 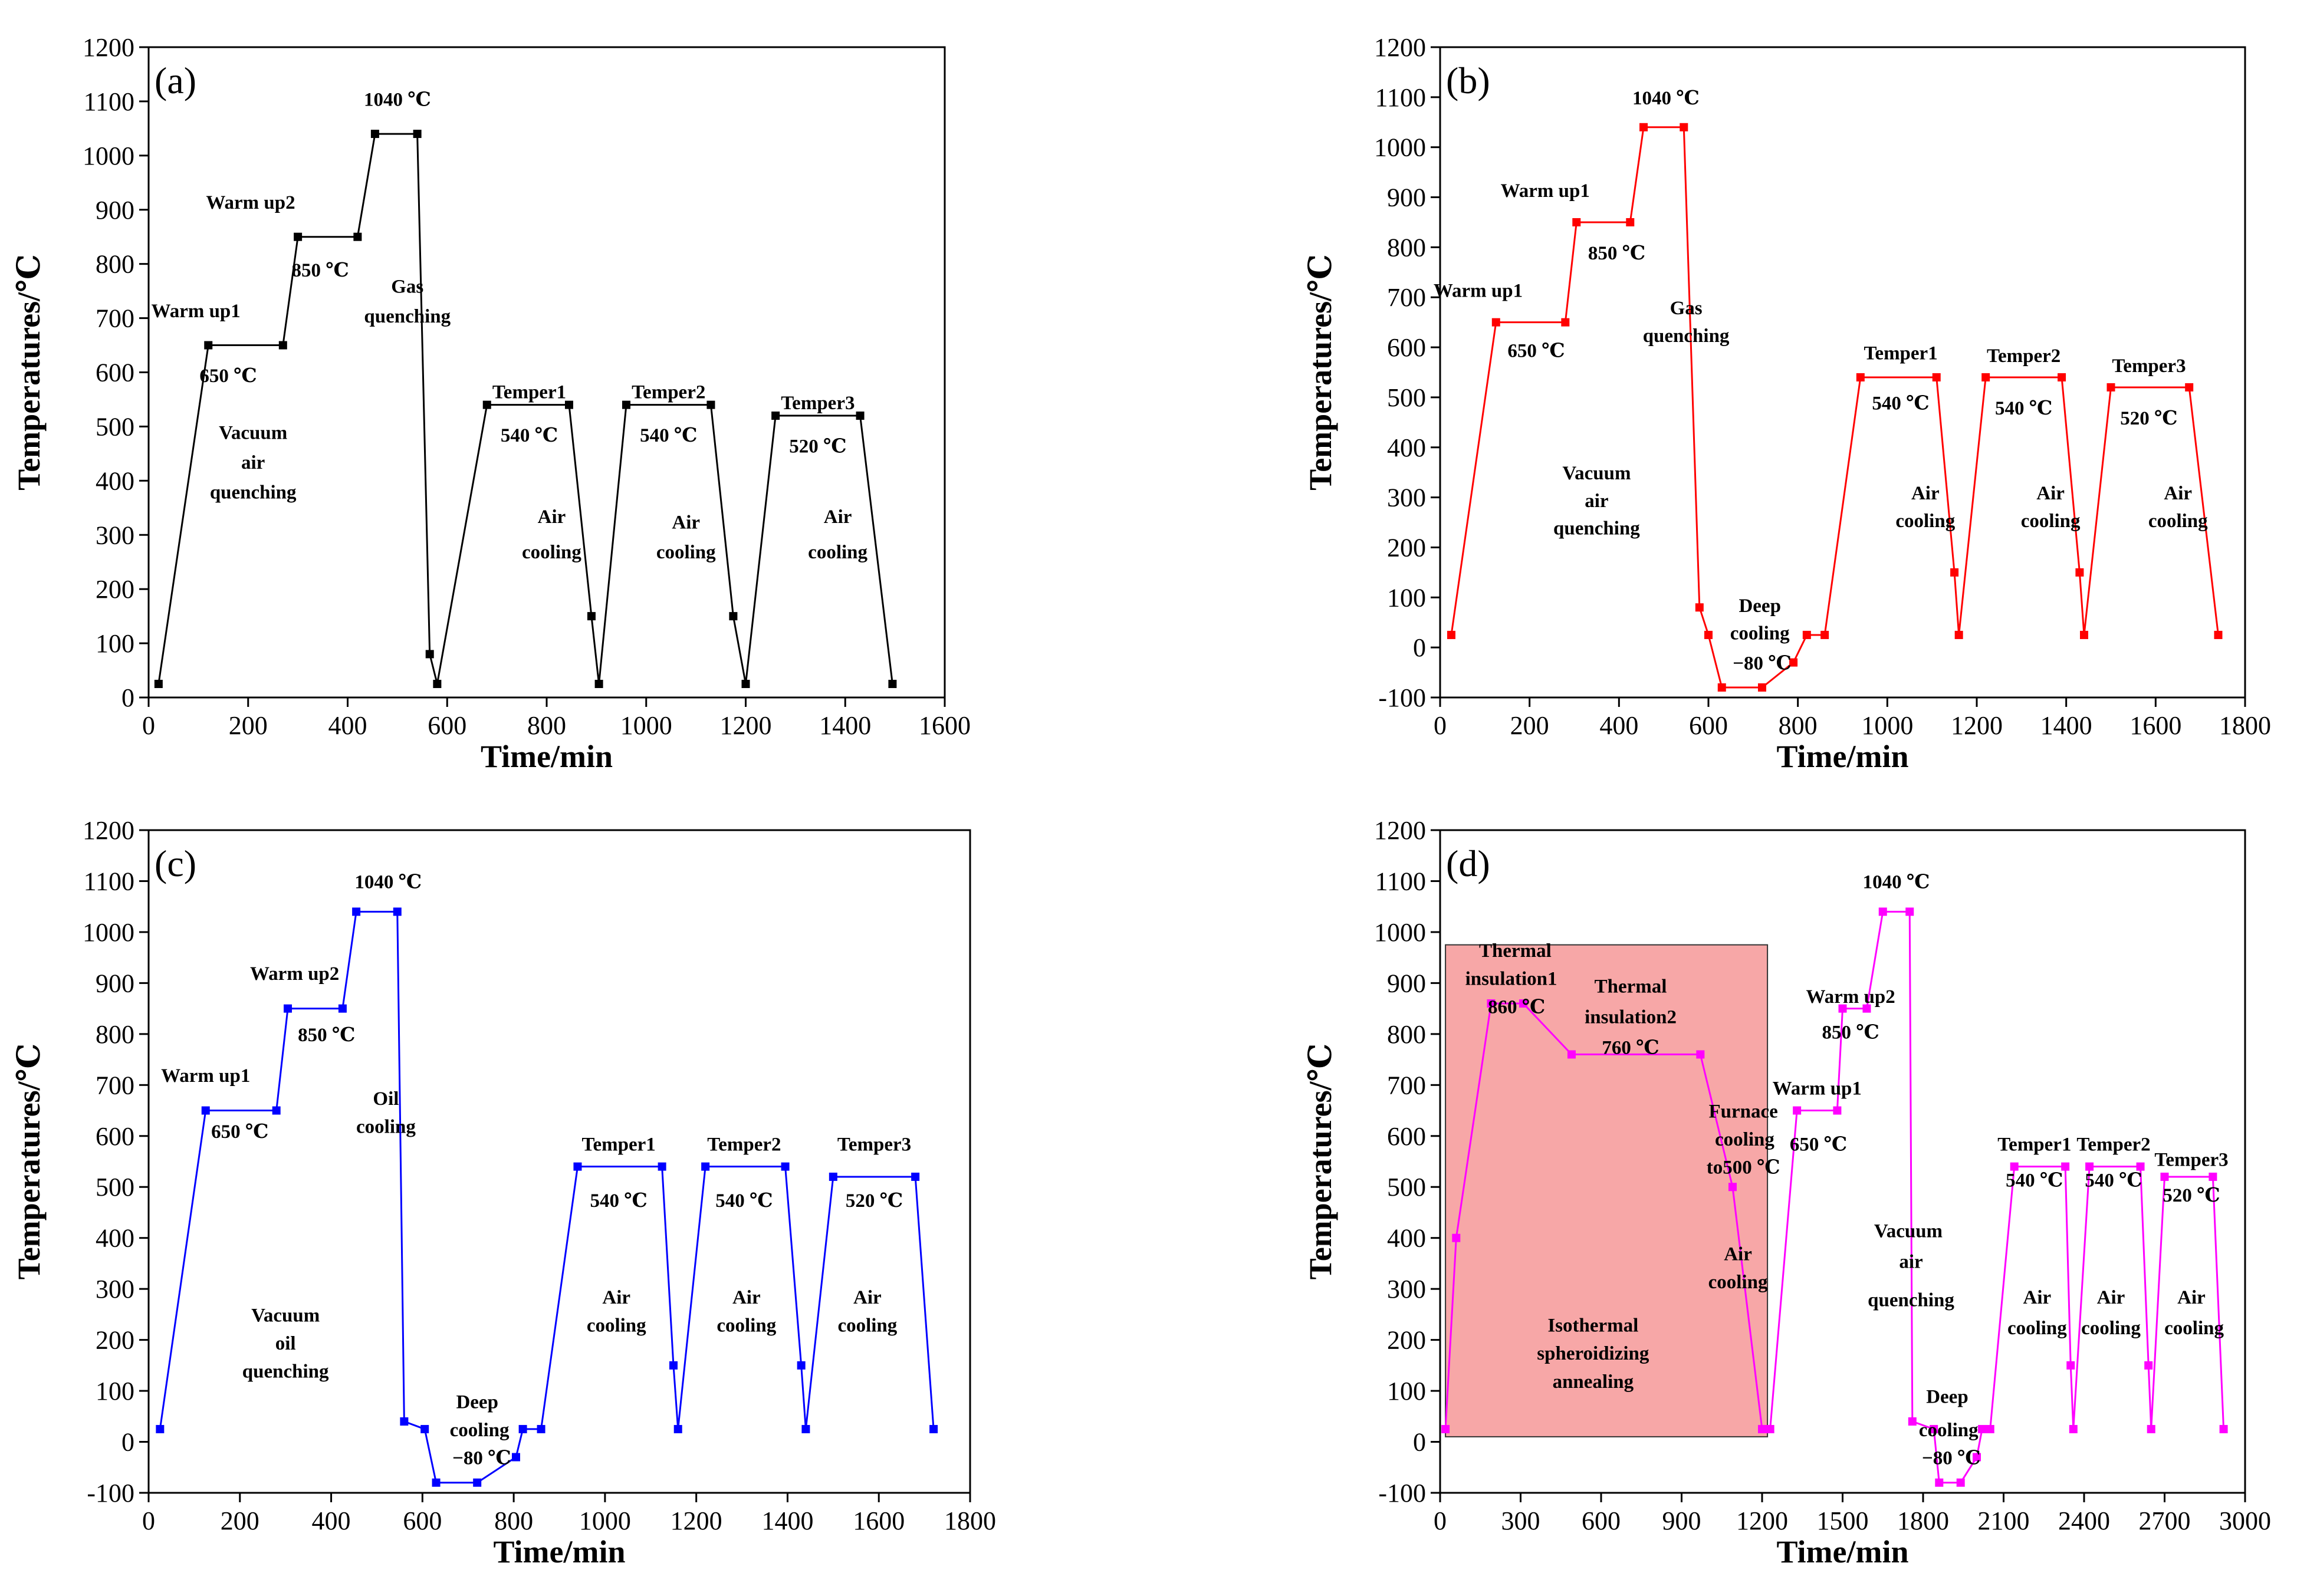 I want to click on y-tick-label: 100, so click(x=115, y=1391).